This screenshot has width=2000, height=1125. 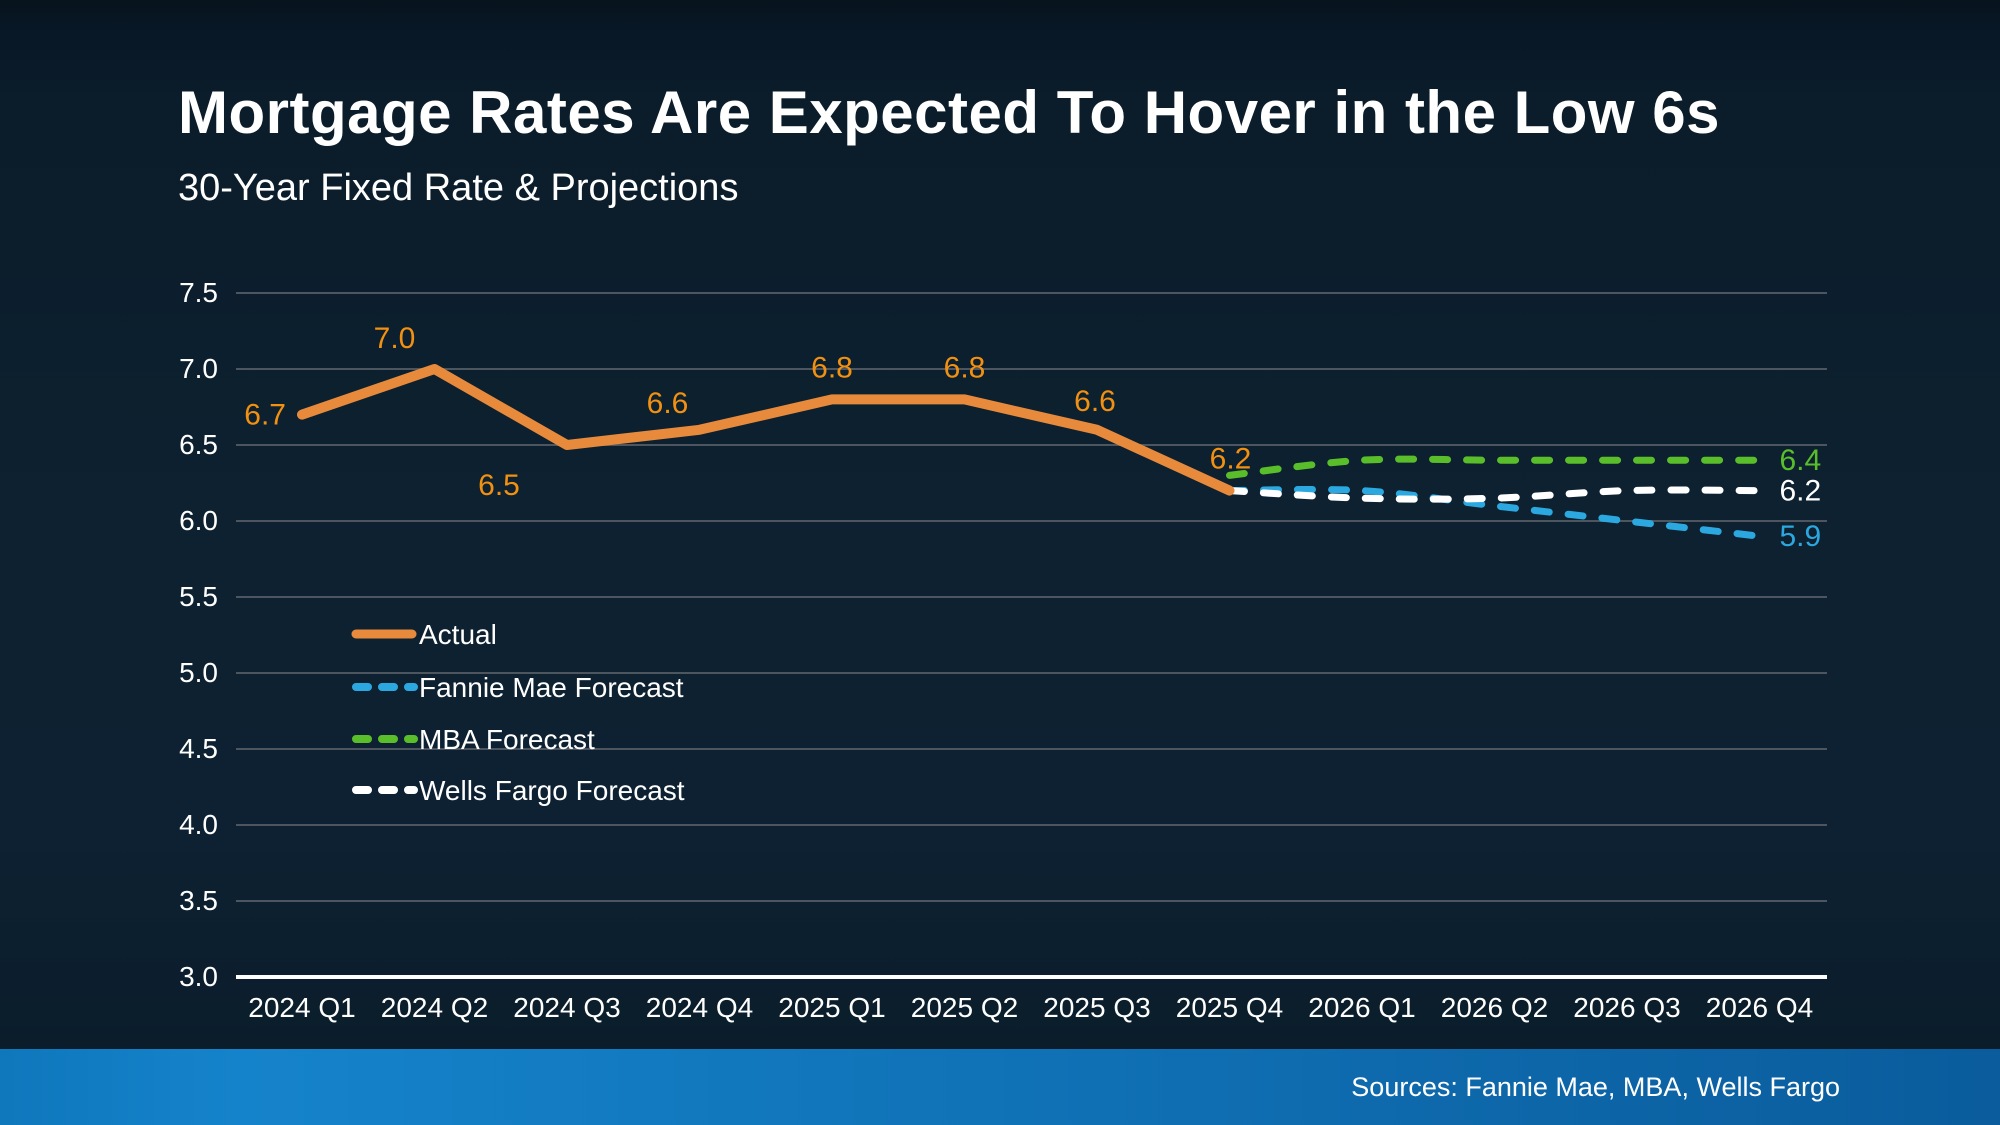 I want to click on data-label-actual: 6.2, so click(x=1231, y=459).